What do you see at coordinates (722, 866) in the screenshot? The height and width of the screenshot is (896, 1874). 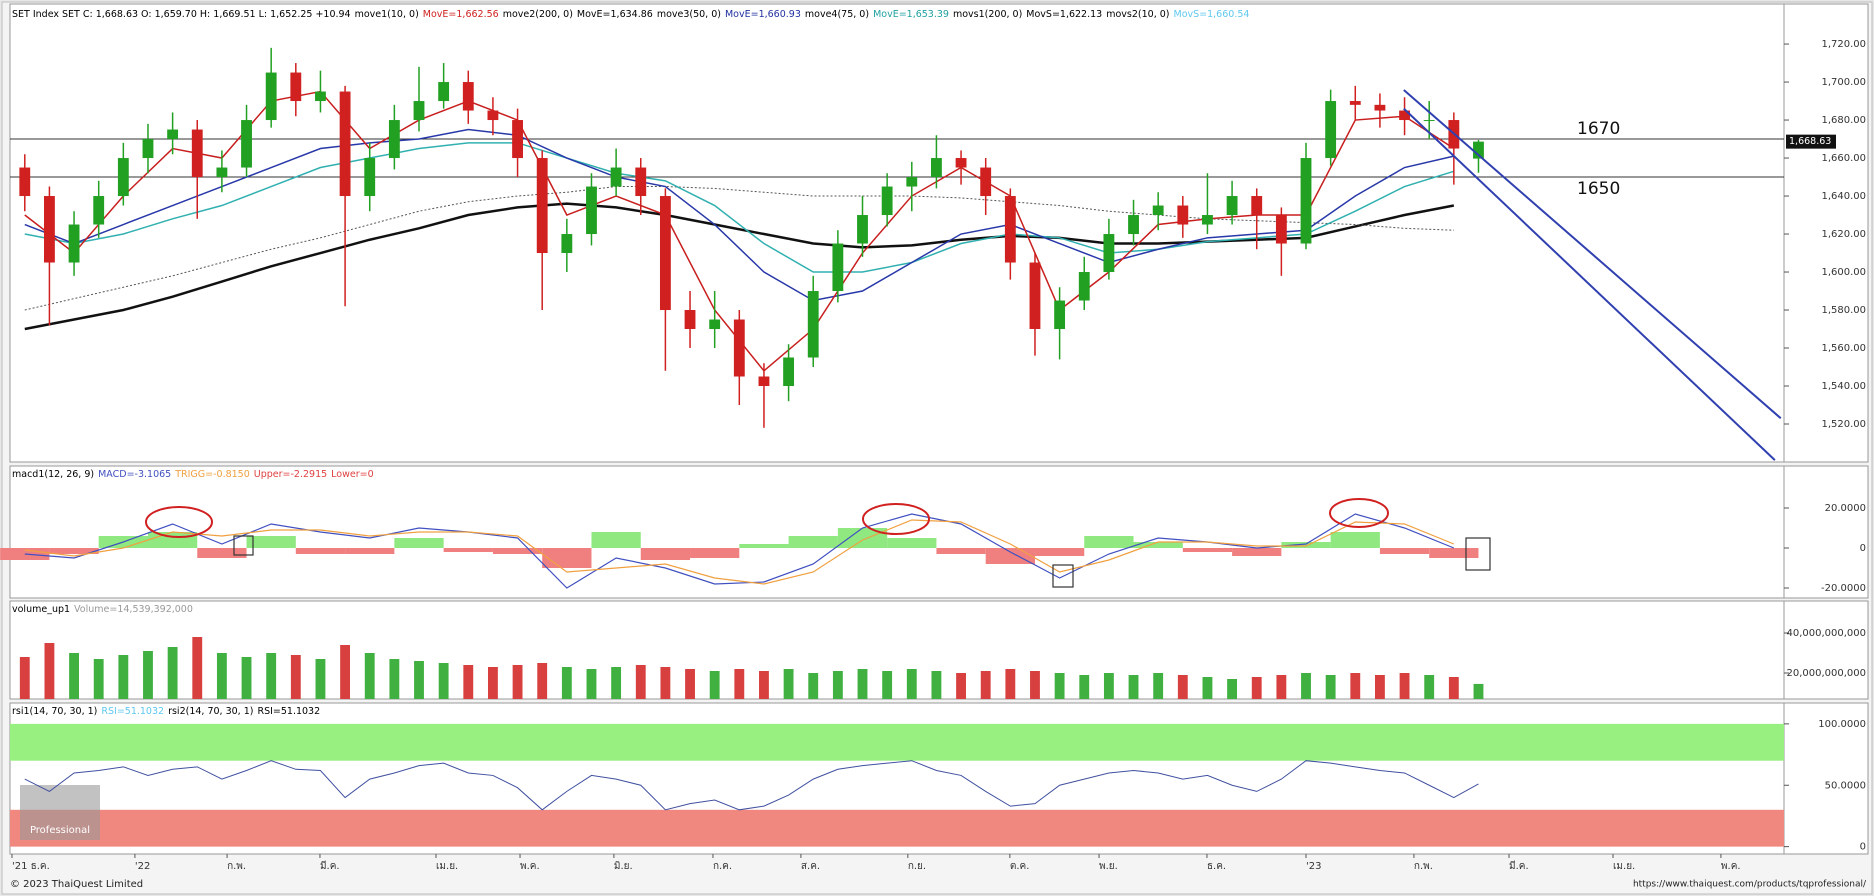 I see `x-tick-label: ก.ค.` at bounding box center [722, 866].